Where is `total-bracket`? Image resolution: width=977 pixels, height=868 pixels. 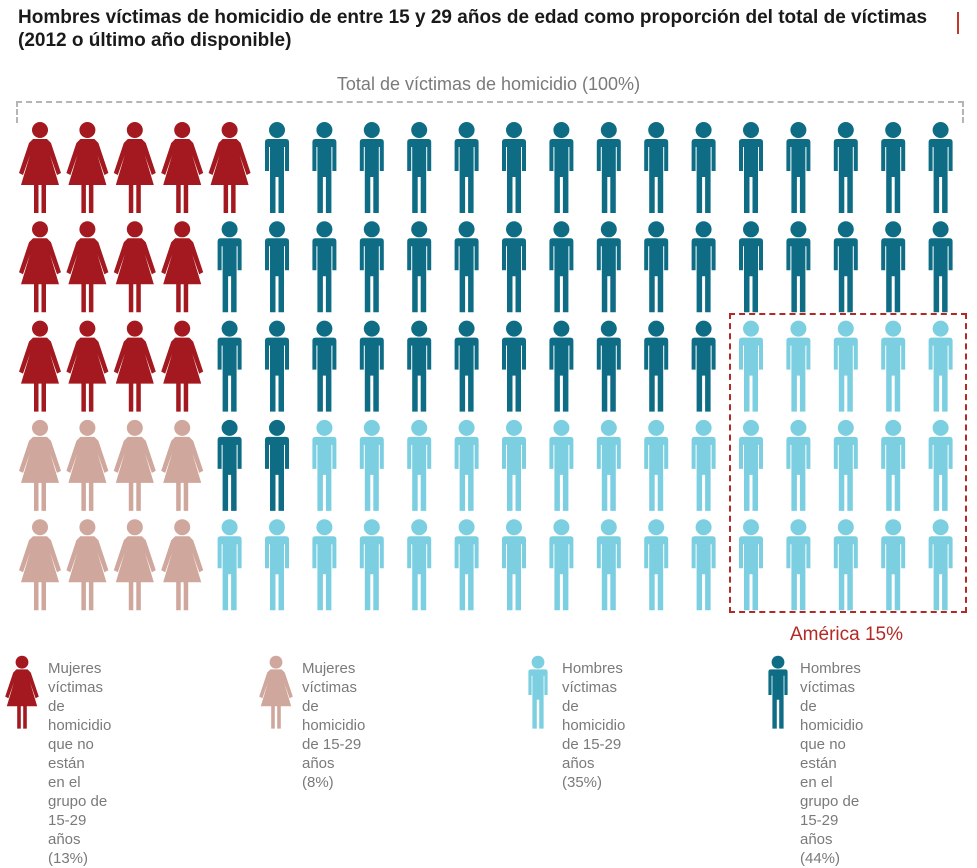 total-bracket is located at coordinates (490, 112).